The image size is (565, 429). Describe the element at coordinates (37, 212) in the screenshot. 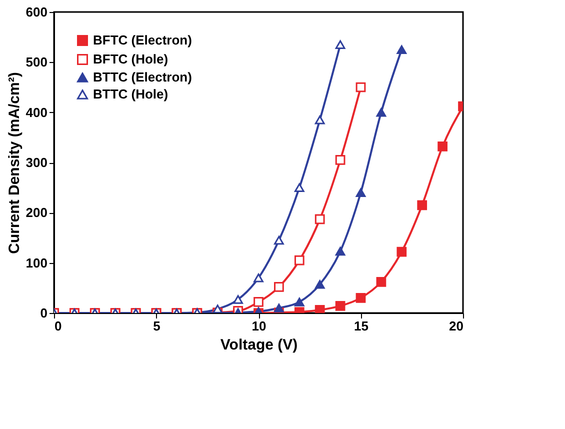

I see `y-tick-label: 200` at that location.